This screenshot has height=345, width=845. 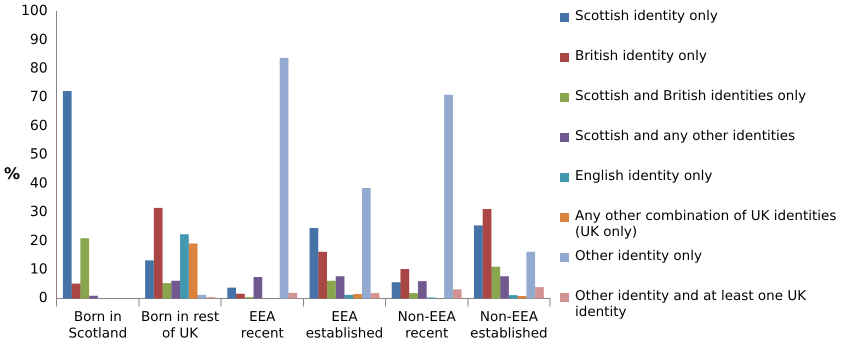 What do you see at coordinates (262, 325) in the screenshot?
I see `x-tick-label: EEA recent` at bounding box center [262, 325].